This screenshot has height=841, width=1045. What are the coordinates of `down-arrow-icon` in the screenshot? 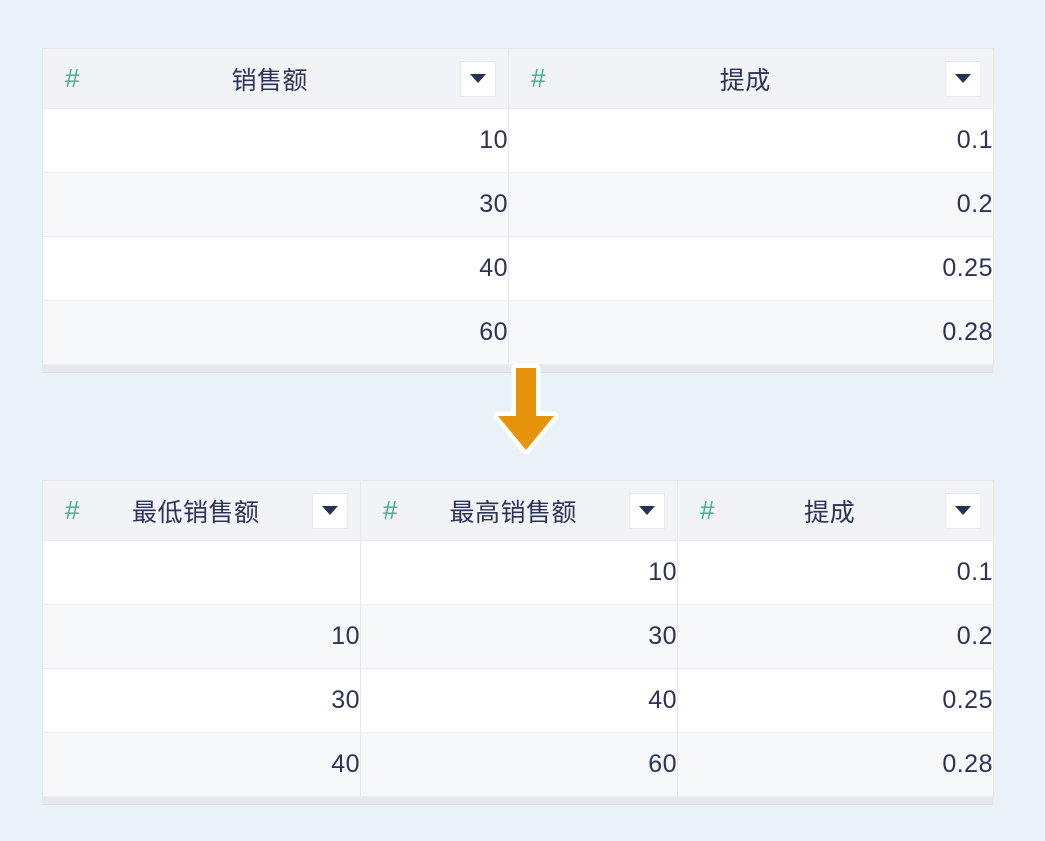 It's located at (526, 412).